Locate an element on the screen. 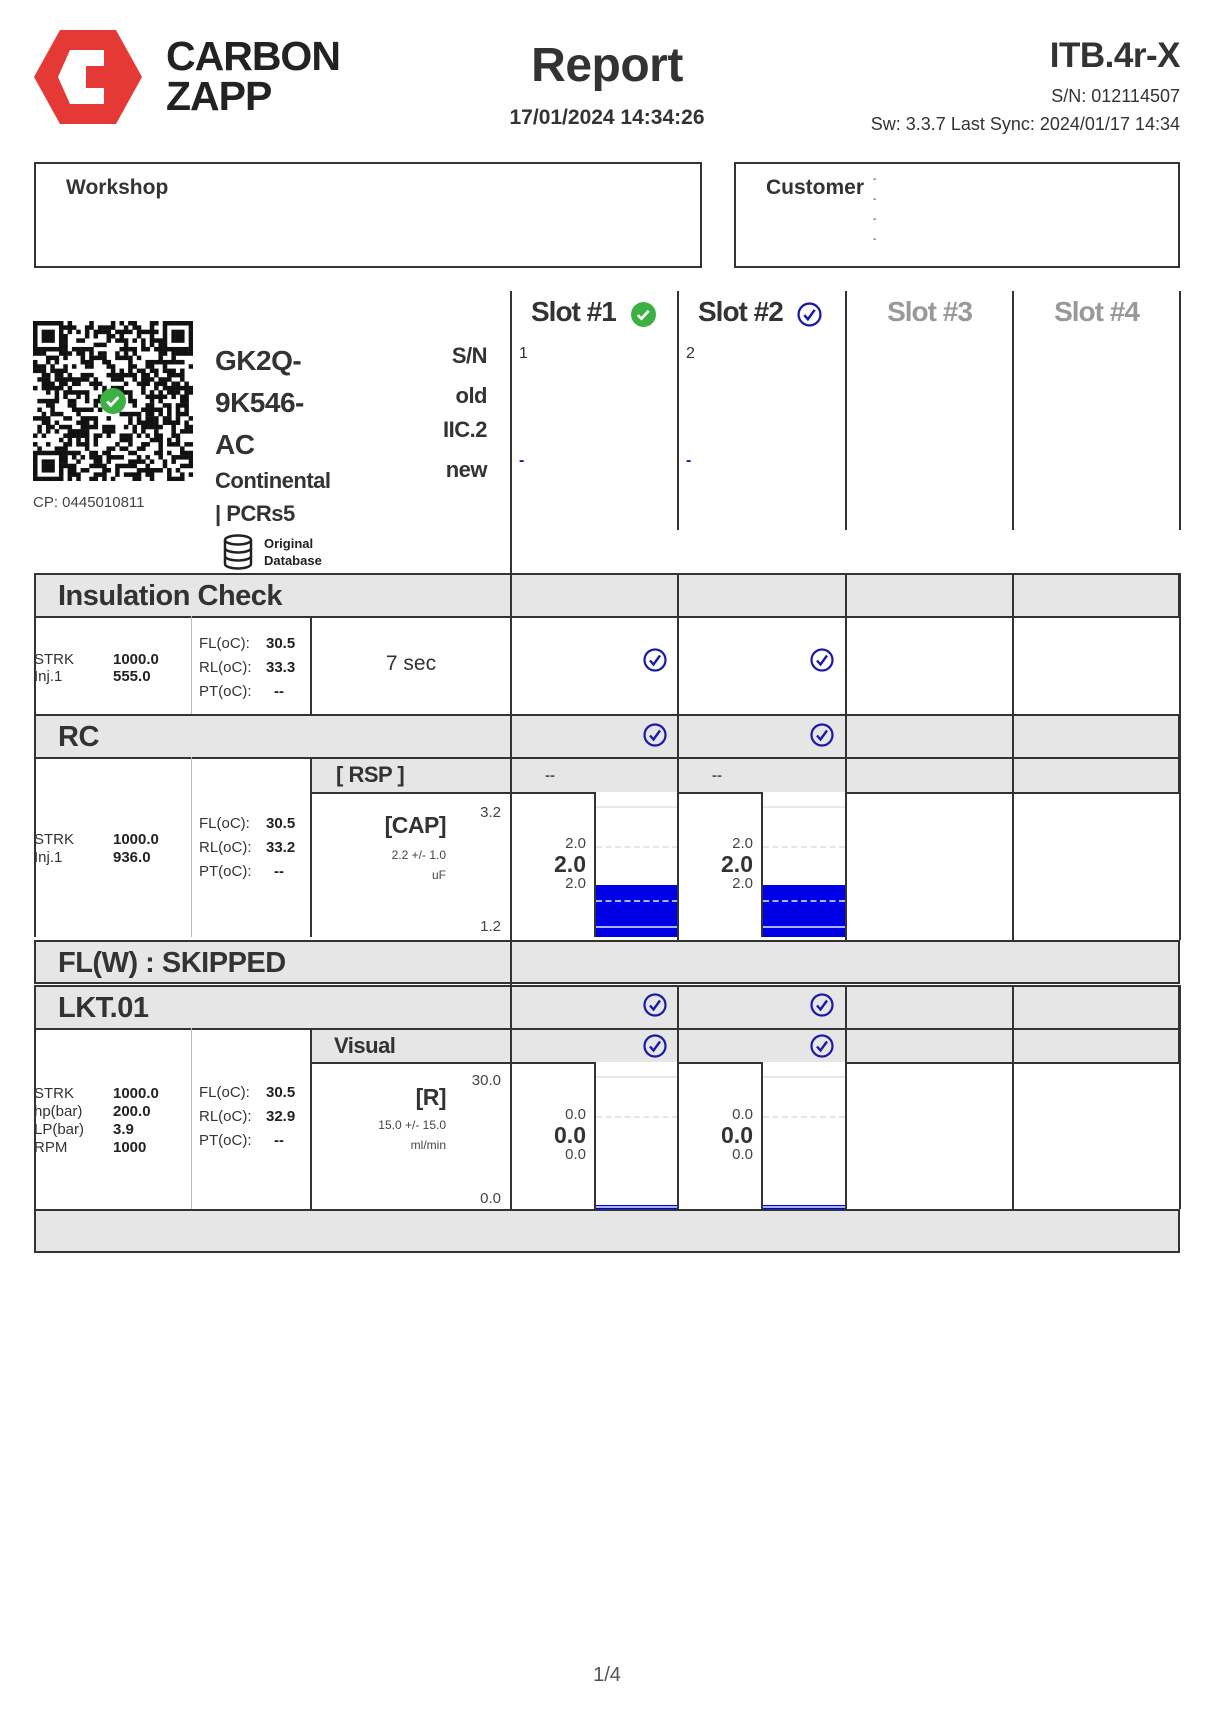 Image resolution: width=1214 pixels, height=1717 pixels. visual-label: Visual is located at coordinates (365, 1045).